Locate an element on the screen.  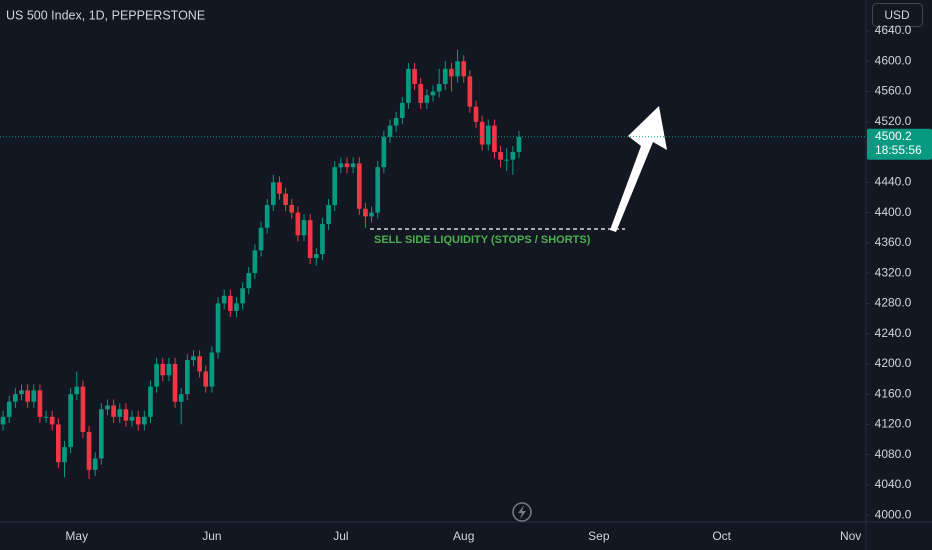
replay-bolt is located at coordinates (522, 512).